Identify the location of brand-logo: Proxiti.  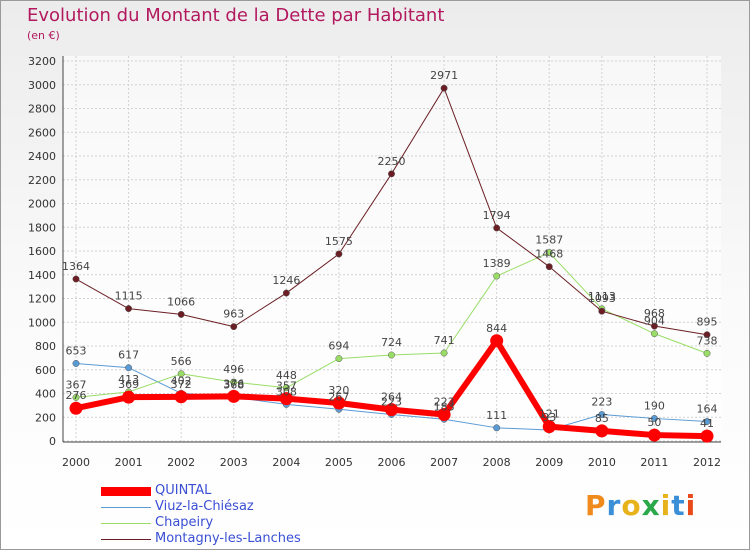
(640, 505).